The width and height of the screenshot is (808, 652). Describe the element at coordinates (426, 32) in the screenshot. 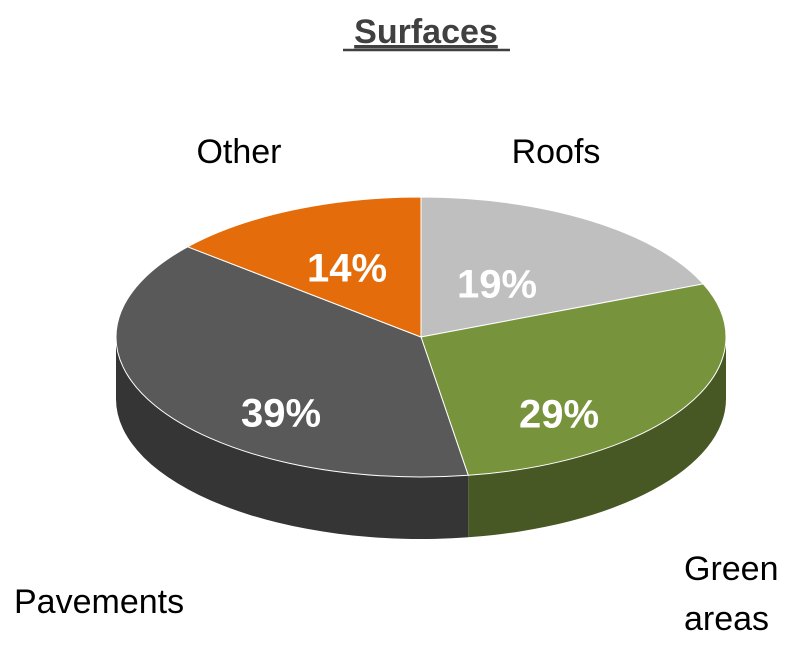

I see `chart-title: Surfaces` at that location.